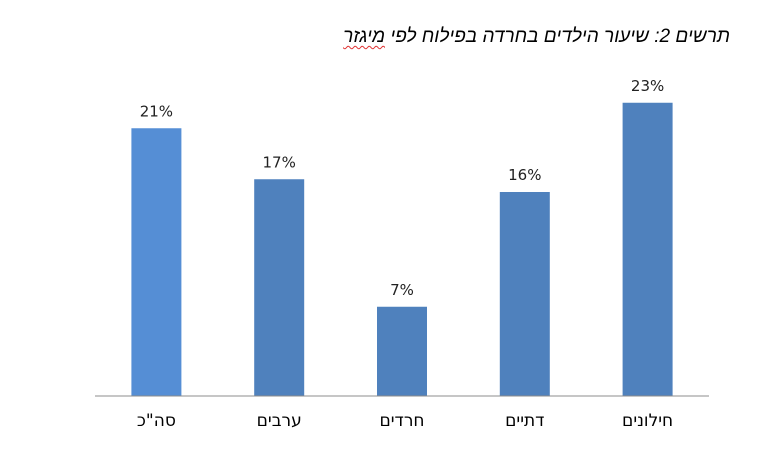 Image resolution: width=774 pixels, height=451 pixels. I want to click on value-label-0: 21%, so click(156, 111).